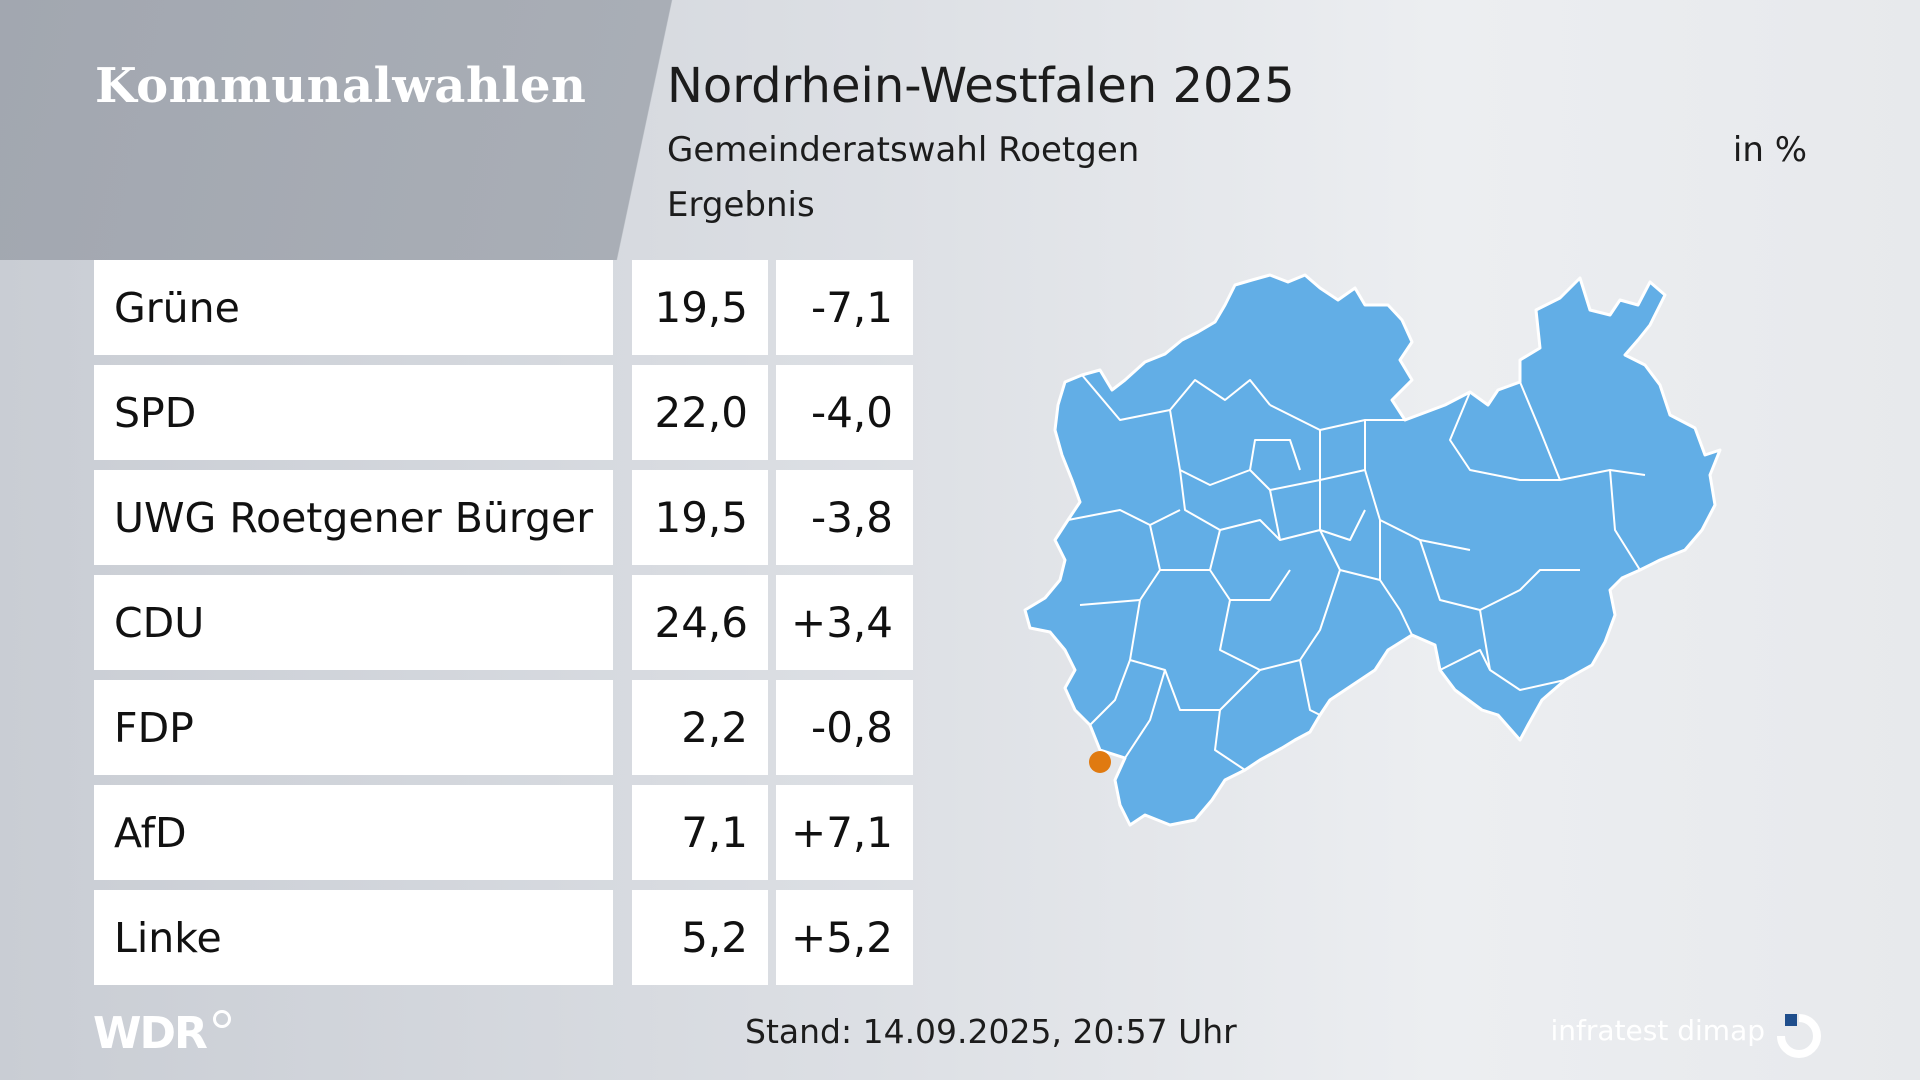 The image size is (1920, 1080). What do you see at coordinates (991, 1031) in the screenshot?
I see `timestamp: Stand: 14.09.2025, 20:57 Uhr` at bounding box center [991, 1031].